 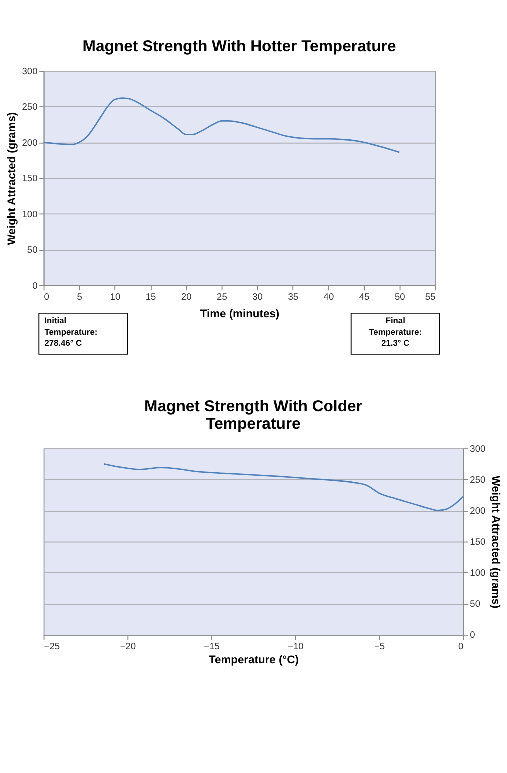 I want to click on x-tick-label: 30, so click(x=257, y=297).